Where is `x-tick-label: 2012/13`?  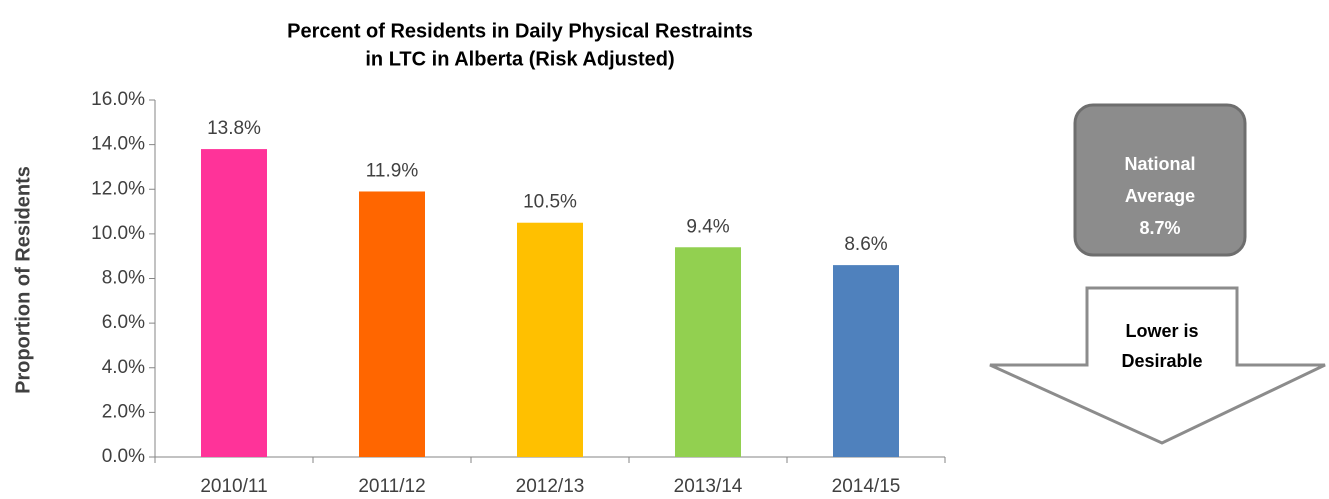
x-tick-label: 2012/13 is located at coordinates (550, 486).